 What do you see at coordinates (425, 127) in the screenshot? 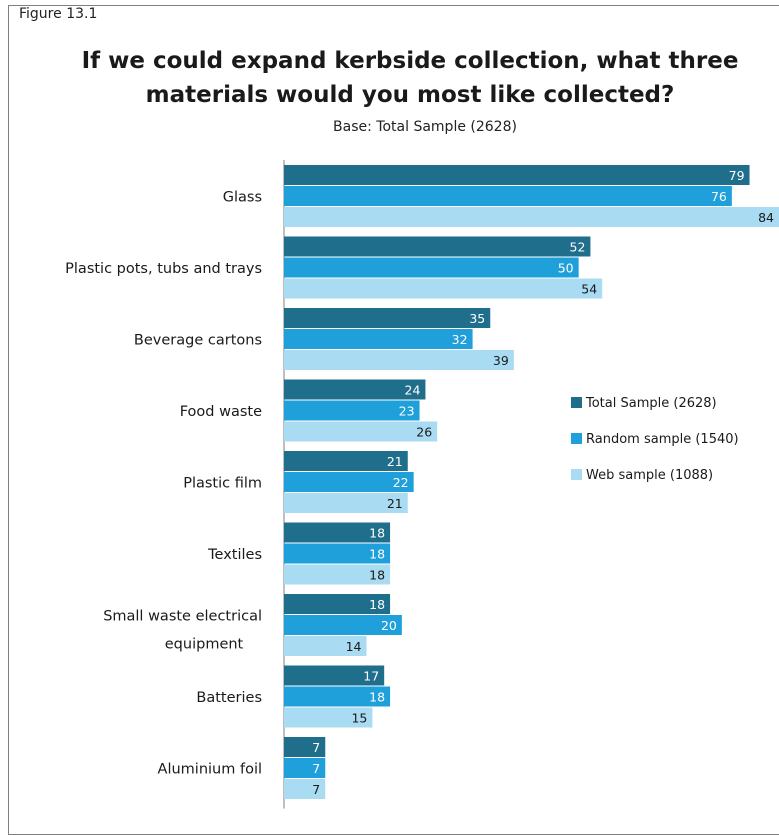
I see `chart-subtitle: Base: Total Sample (2628)` at bounding box center [425, 127].